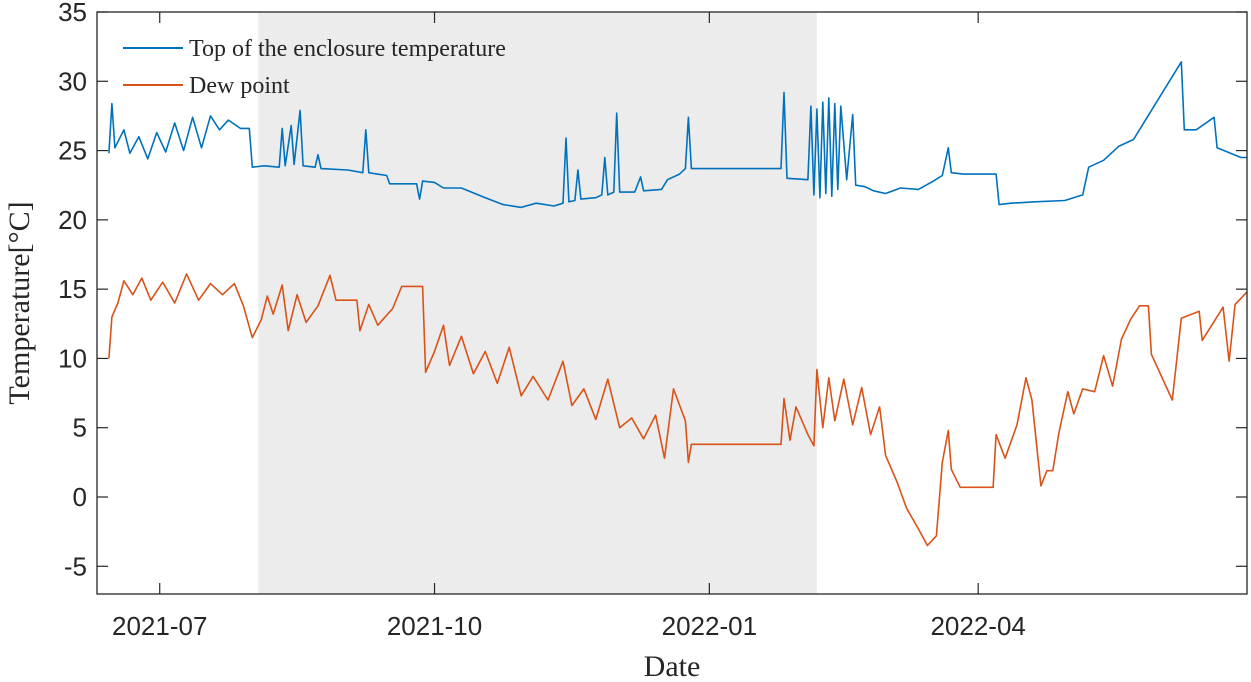 This screenshot has height=682, width=1251. I want to click on y-tick-label: 10, so click(72, 358).